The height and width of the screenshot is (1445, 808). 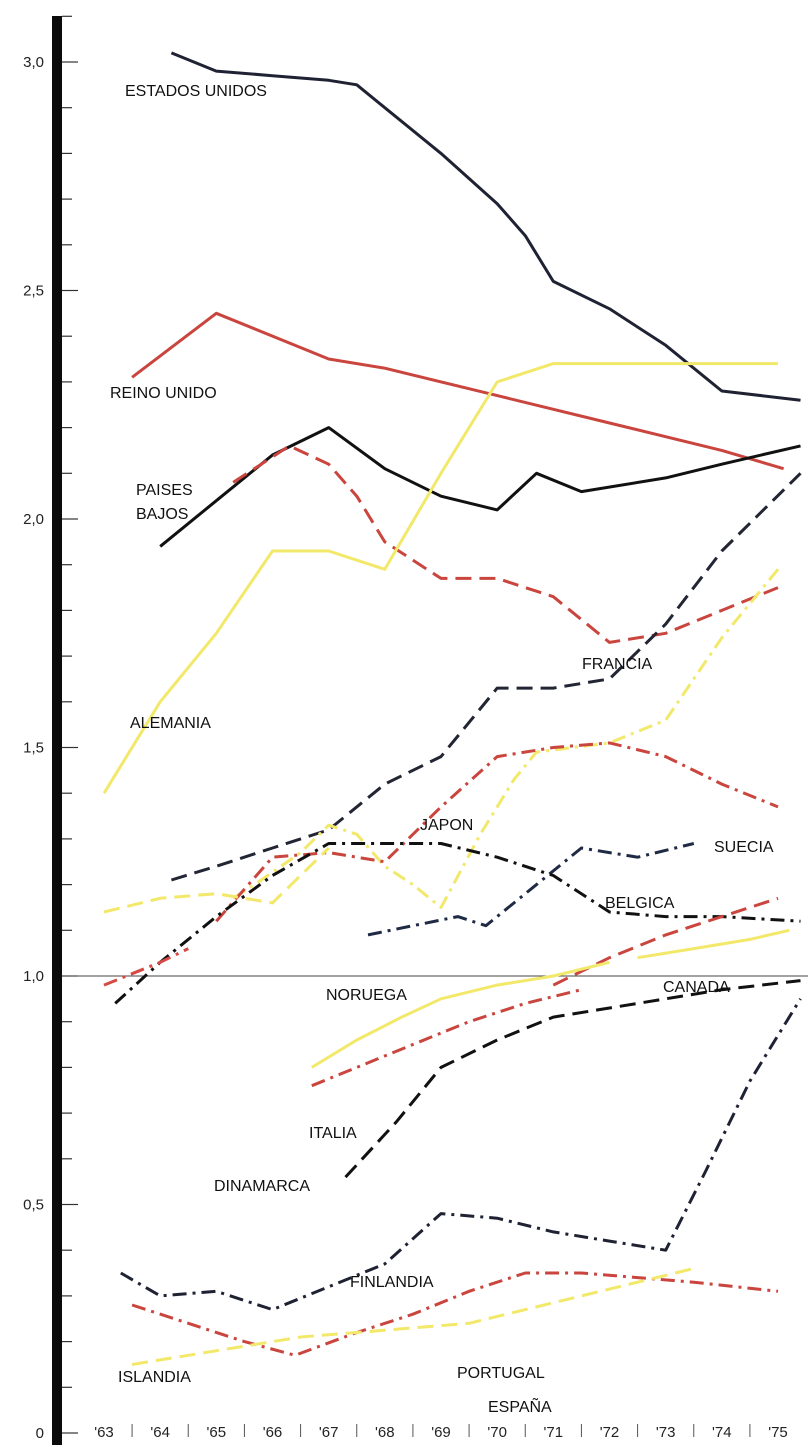 I want to click on x-tick-label: '74, so click(x=722, y=1432).